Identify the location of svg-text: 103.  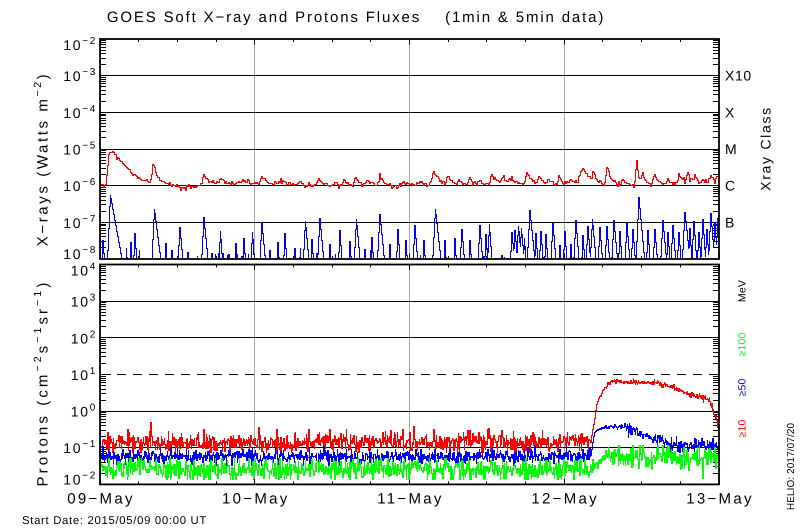
(84, 301).